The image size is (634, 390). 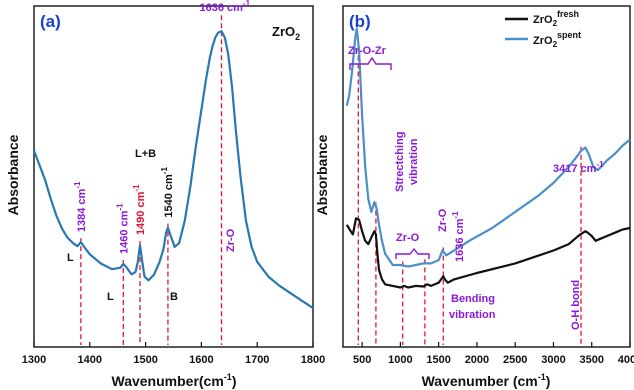 I want to click on wavenumber-label: 1460 cm-1, so click(x=122, y=228).